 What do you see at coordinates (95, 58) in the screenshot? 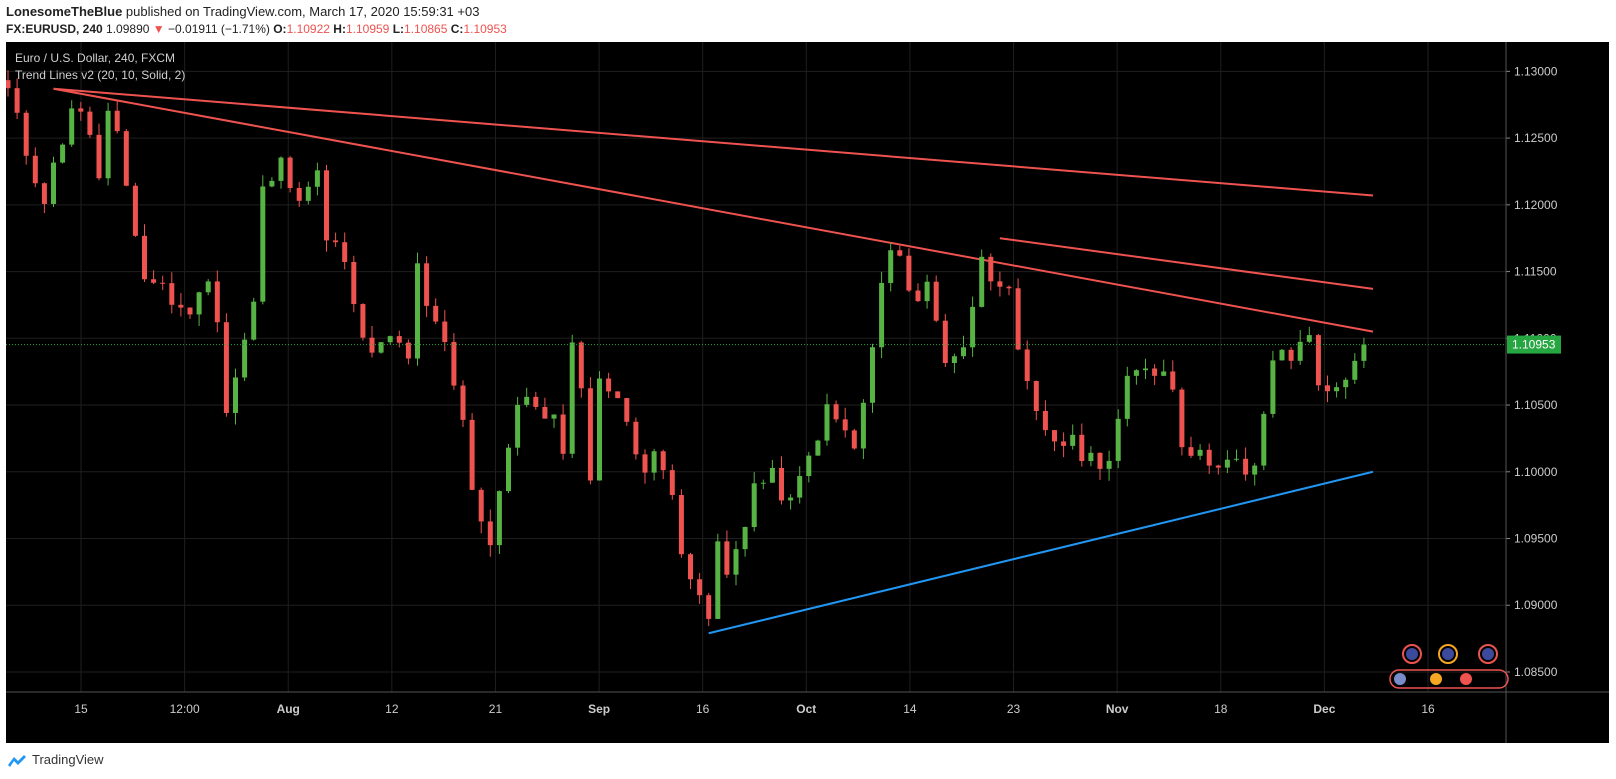
I see `chart-title: Euro / U.S. Dollar, 240, FXCM` at bounding box center [95, 58].